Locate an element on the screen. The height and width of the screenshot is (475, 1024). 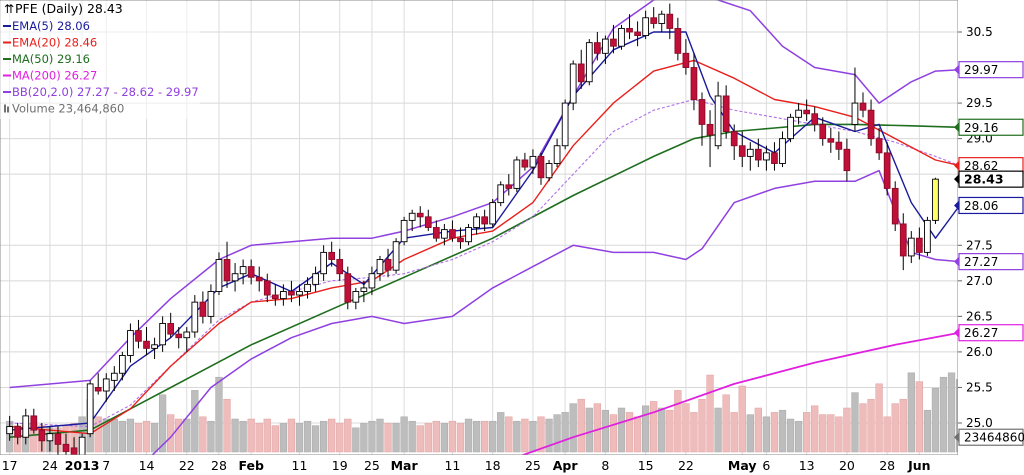
legend-item: Volume 23,464,860 is located at coordinates (64, 109).